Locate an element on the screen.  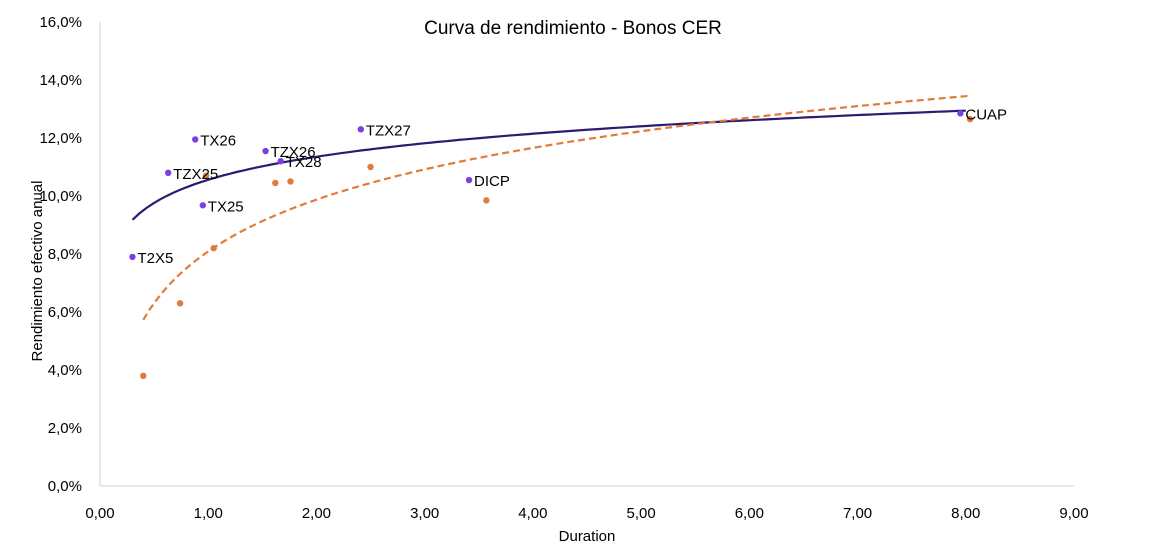
y-tick-label: 0,0% is located at coordinates (65, 486).